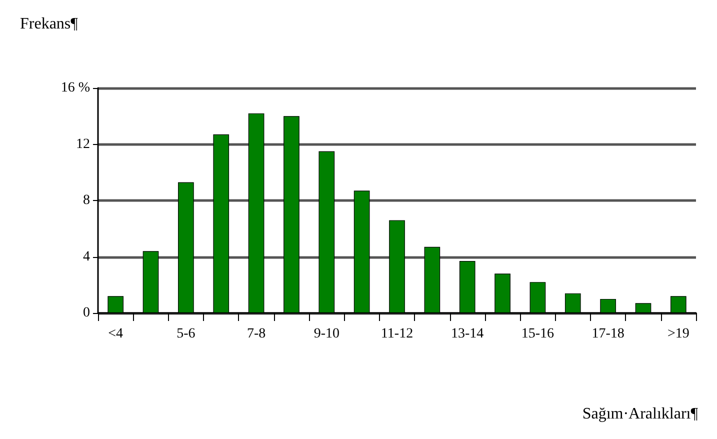 Image resolution: width=717 pixels, height=439 pixels. What do you see at coordinates (256, 334) in the screenshot?
I see `x-tick-label: 7-8` at bounding box center [256, 334].